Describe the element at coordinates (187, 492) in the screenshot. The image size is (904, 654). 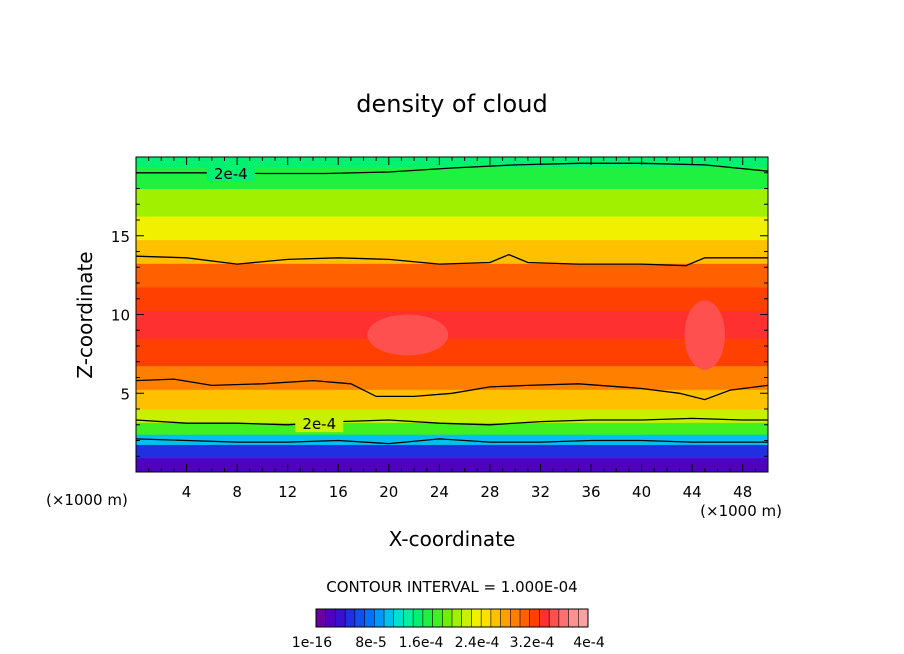
I see `x-tick-label: 4` at that location.